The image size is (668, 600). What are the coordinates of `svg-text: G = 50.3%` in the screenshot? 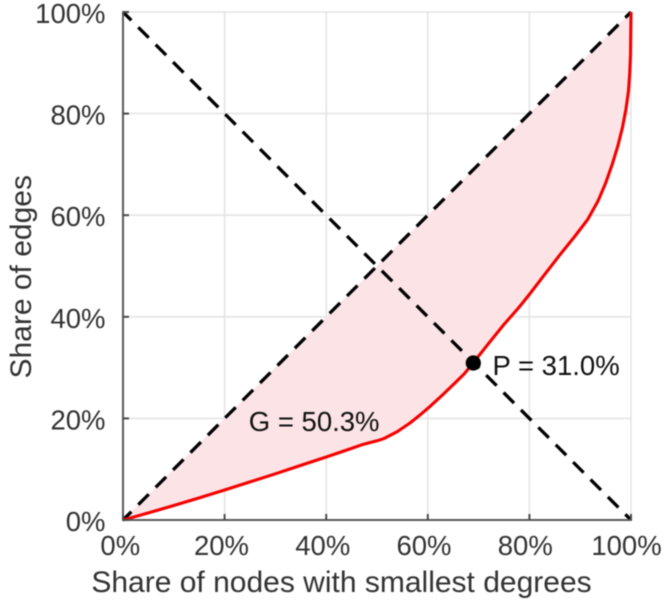 It's located at (314, 421).